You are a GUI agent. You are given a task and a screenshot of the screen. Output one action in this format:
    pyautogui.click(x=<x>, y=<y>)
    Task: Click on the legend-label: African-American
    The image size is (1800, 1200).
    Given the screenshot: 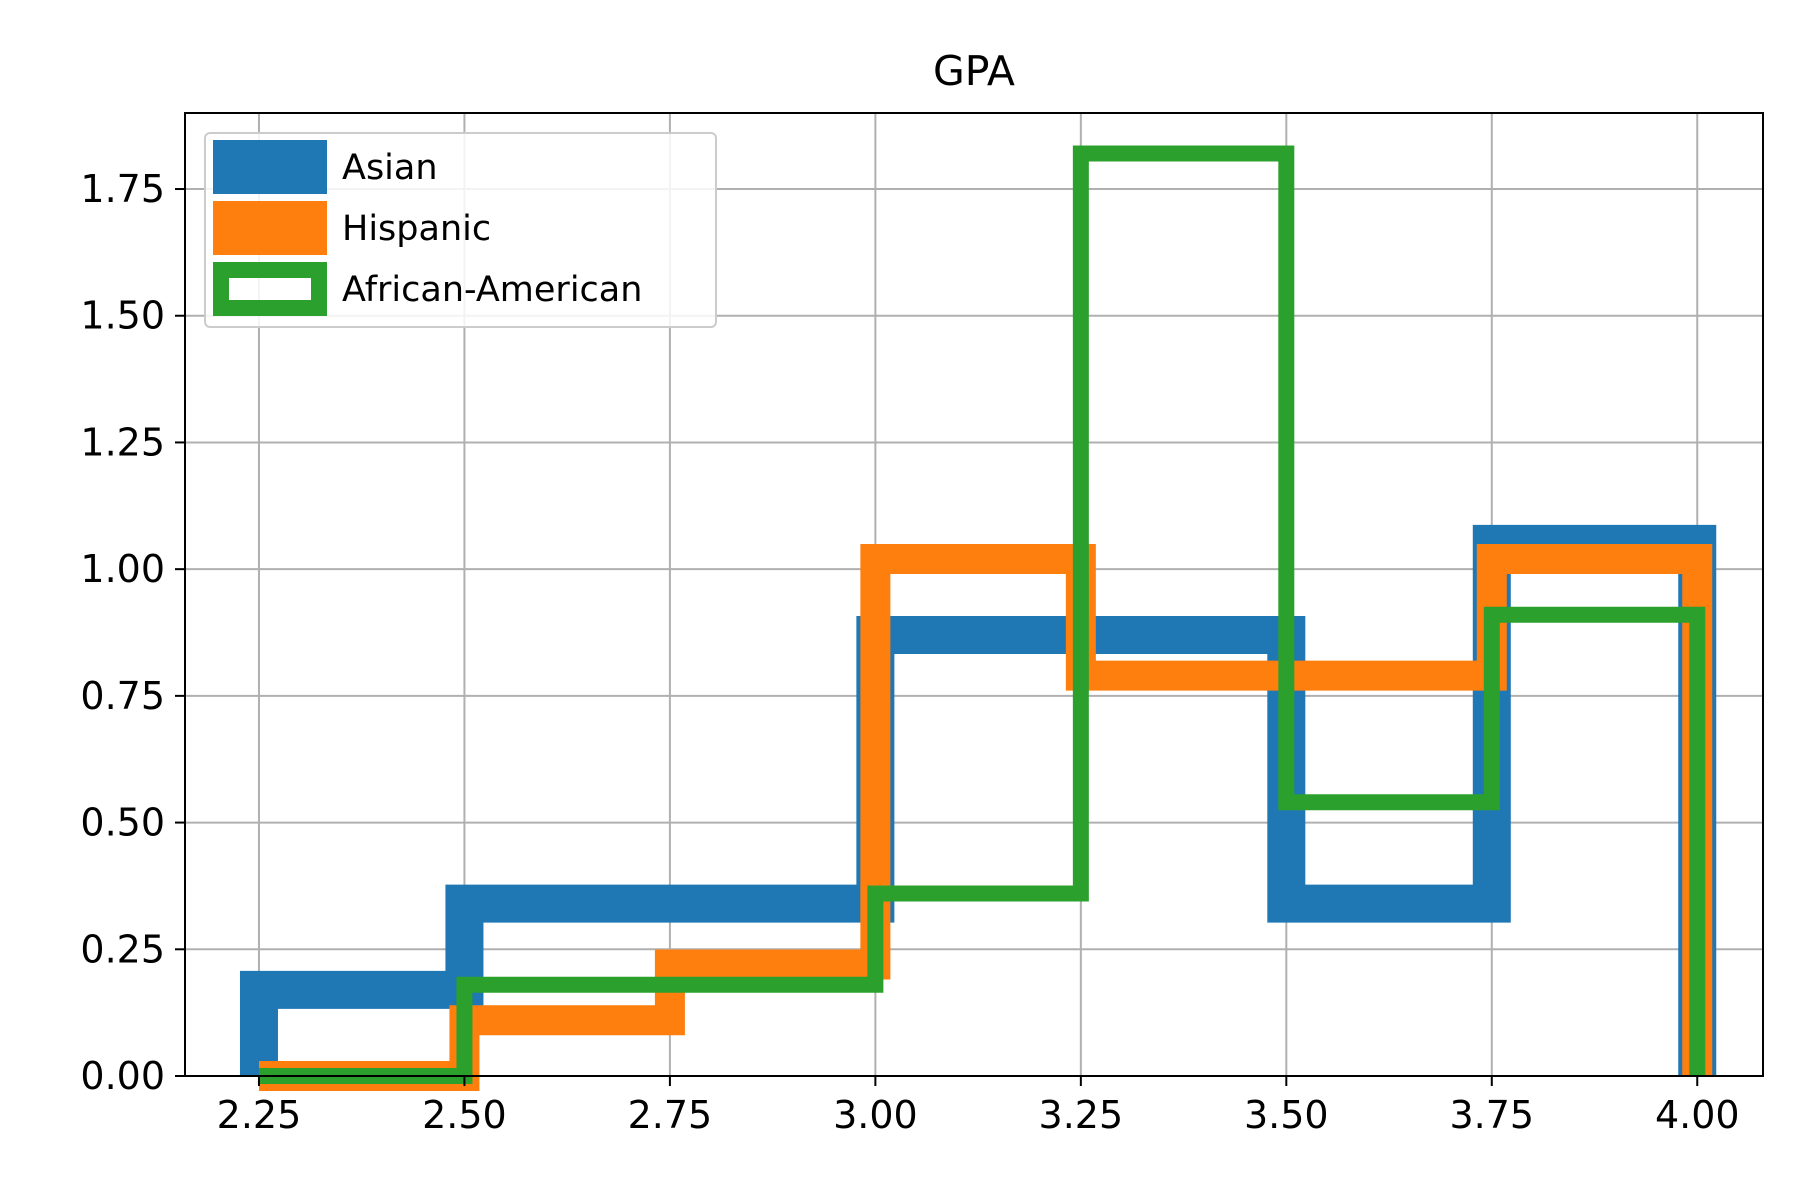 What is the action you would take?
    pyautogui.click(x=492, y=290)
    